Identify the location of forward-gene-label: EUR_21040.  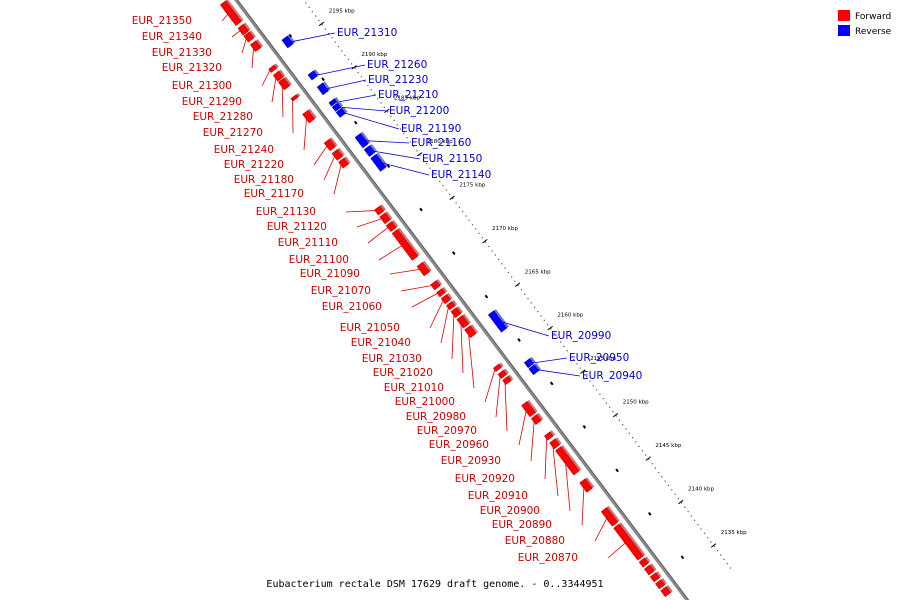
(381, 343).